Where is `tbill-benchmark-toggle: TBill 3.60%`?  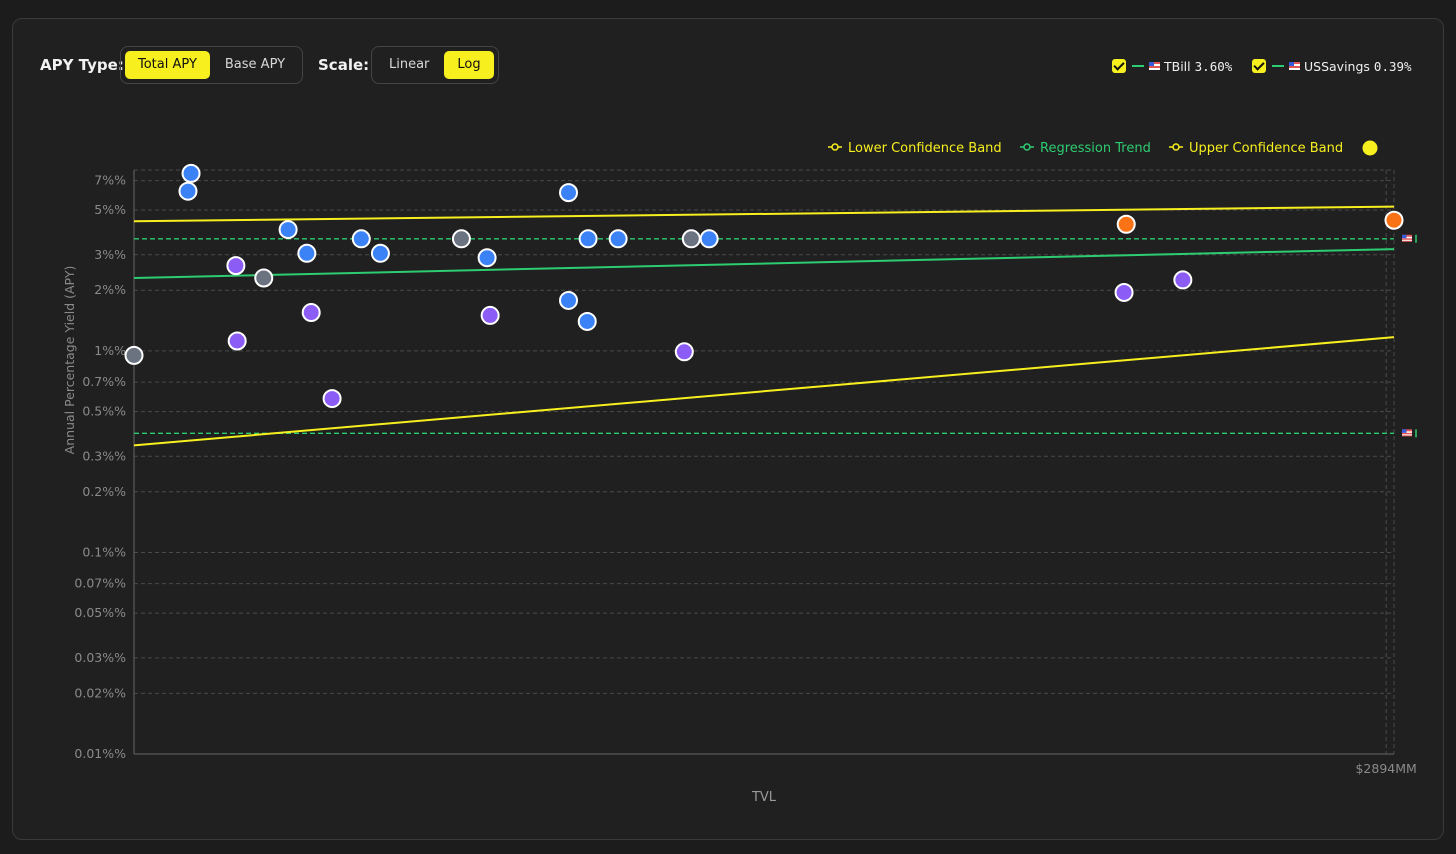 tbill-benchmark-toggle: TBill 3.60% is located at coordinates (1172, 66).